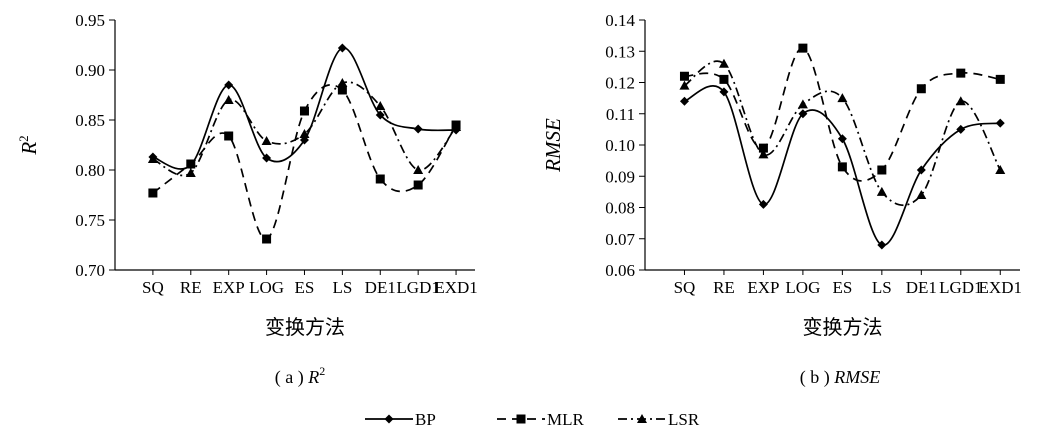 The height and width of the screenshot is (444, 1055). I want to click on y-tick-label: 0.90, so click(90, 70).